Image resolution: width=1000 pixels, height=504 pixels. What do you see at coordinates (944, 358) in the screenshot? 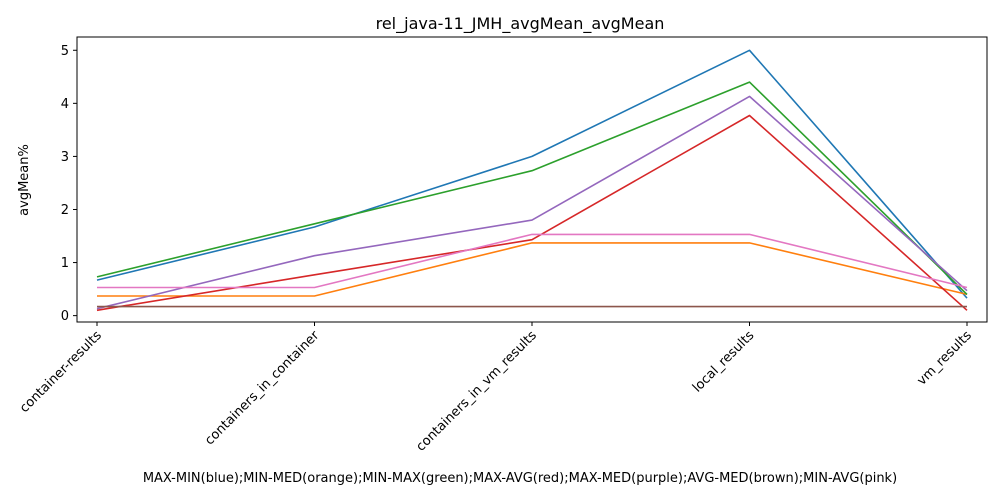
I see `x-tick-label: vm_results` at bounding box center [944, 358].